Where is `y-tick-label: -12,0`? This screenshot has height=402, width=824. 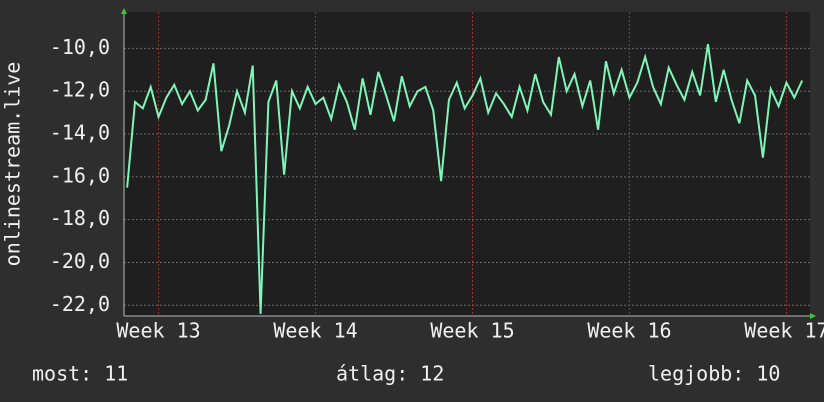
y-tick-label: -12,0 is located at coordinates (80, 90).